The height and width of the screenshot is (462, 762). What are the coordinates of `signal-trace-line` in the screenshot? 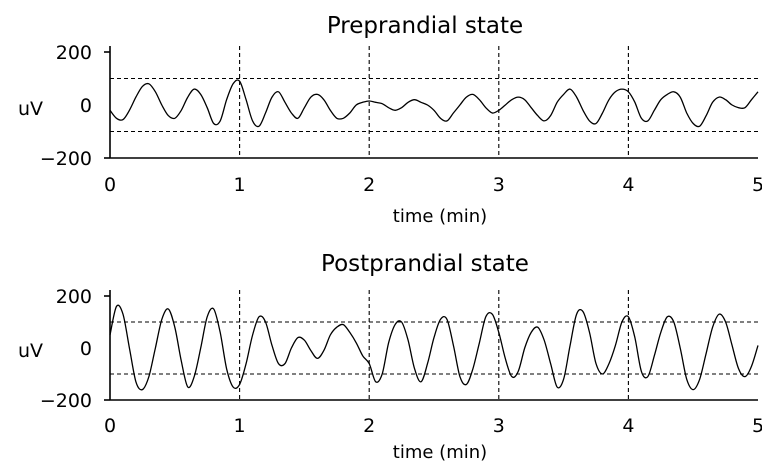 It's located at (434, 103).